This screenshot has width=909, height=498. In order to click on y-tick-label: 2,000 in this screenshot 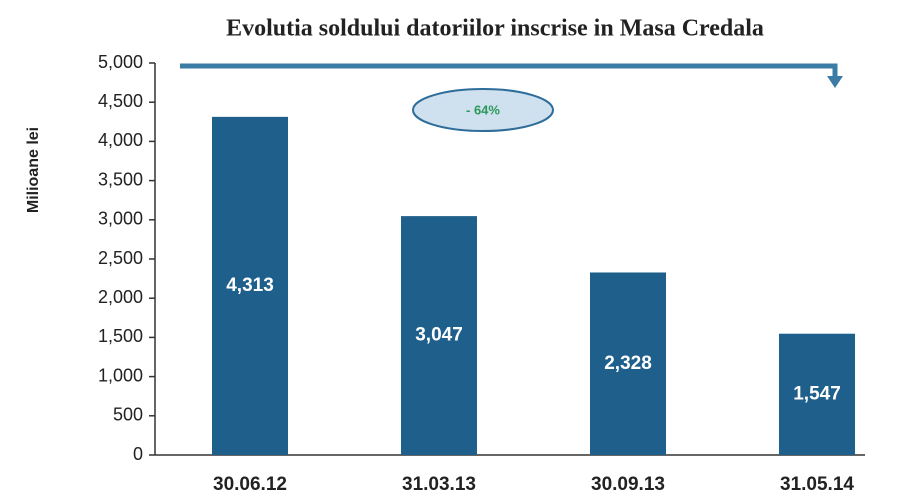, I will do `click(120, 297)`.